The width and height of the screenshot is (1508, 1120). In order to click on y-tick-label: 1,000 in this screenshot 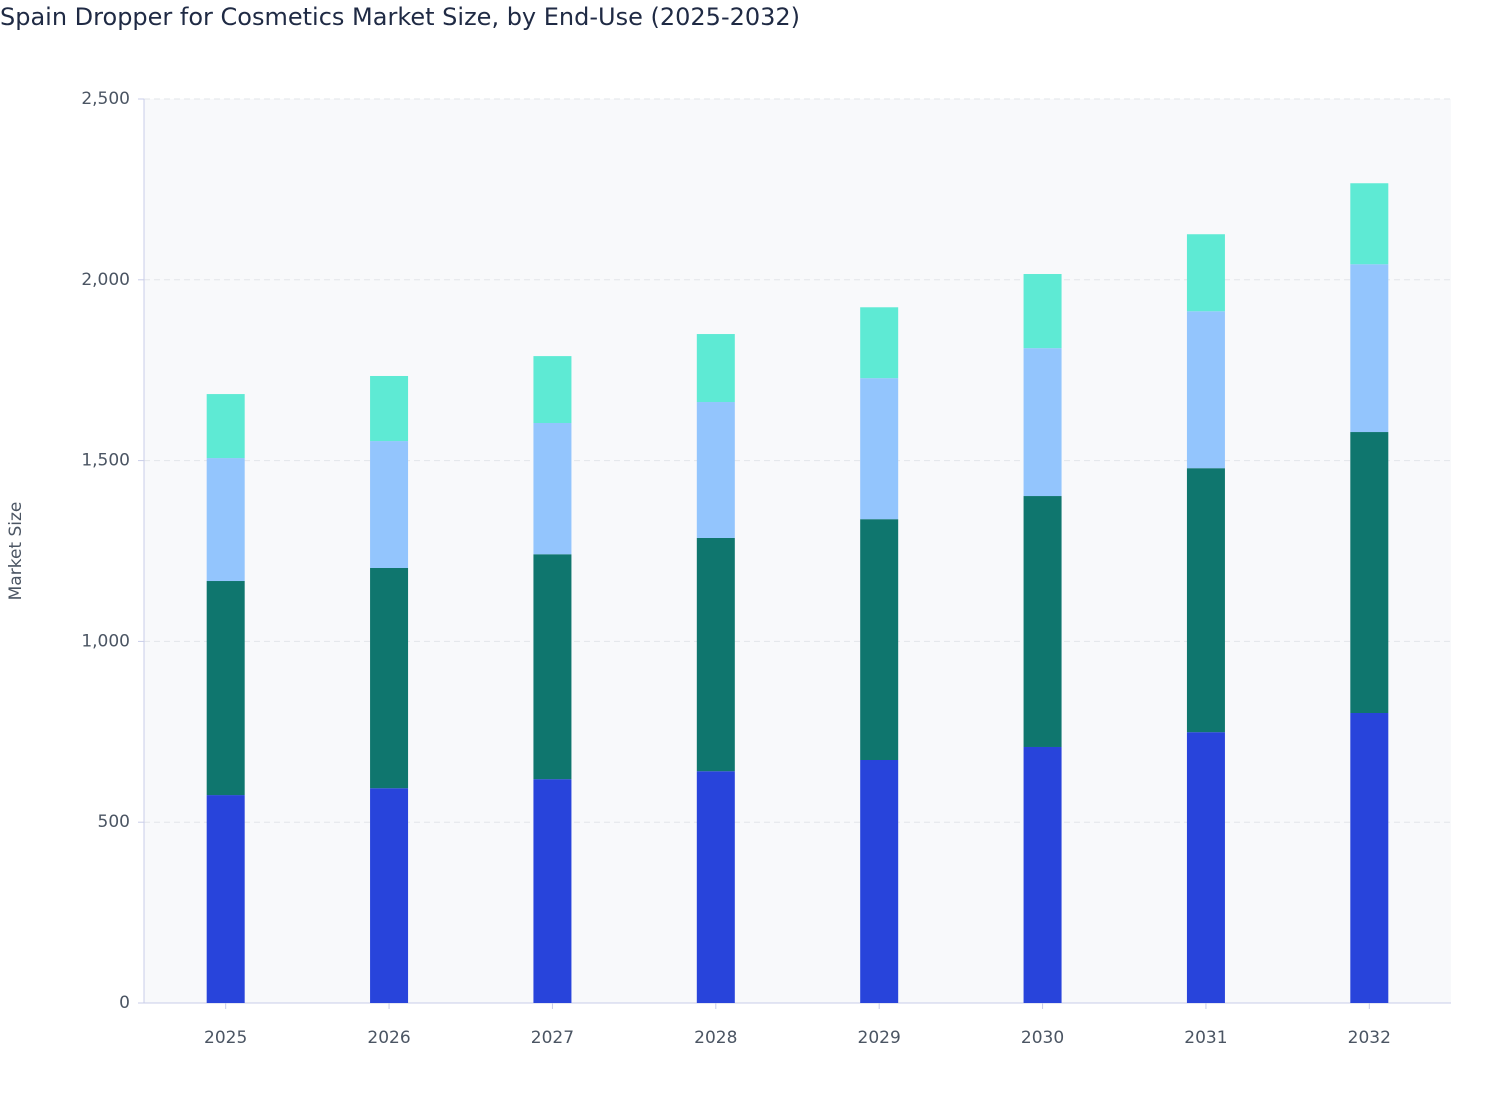, I will do `click(105, 641)`.